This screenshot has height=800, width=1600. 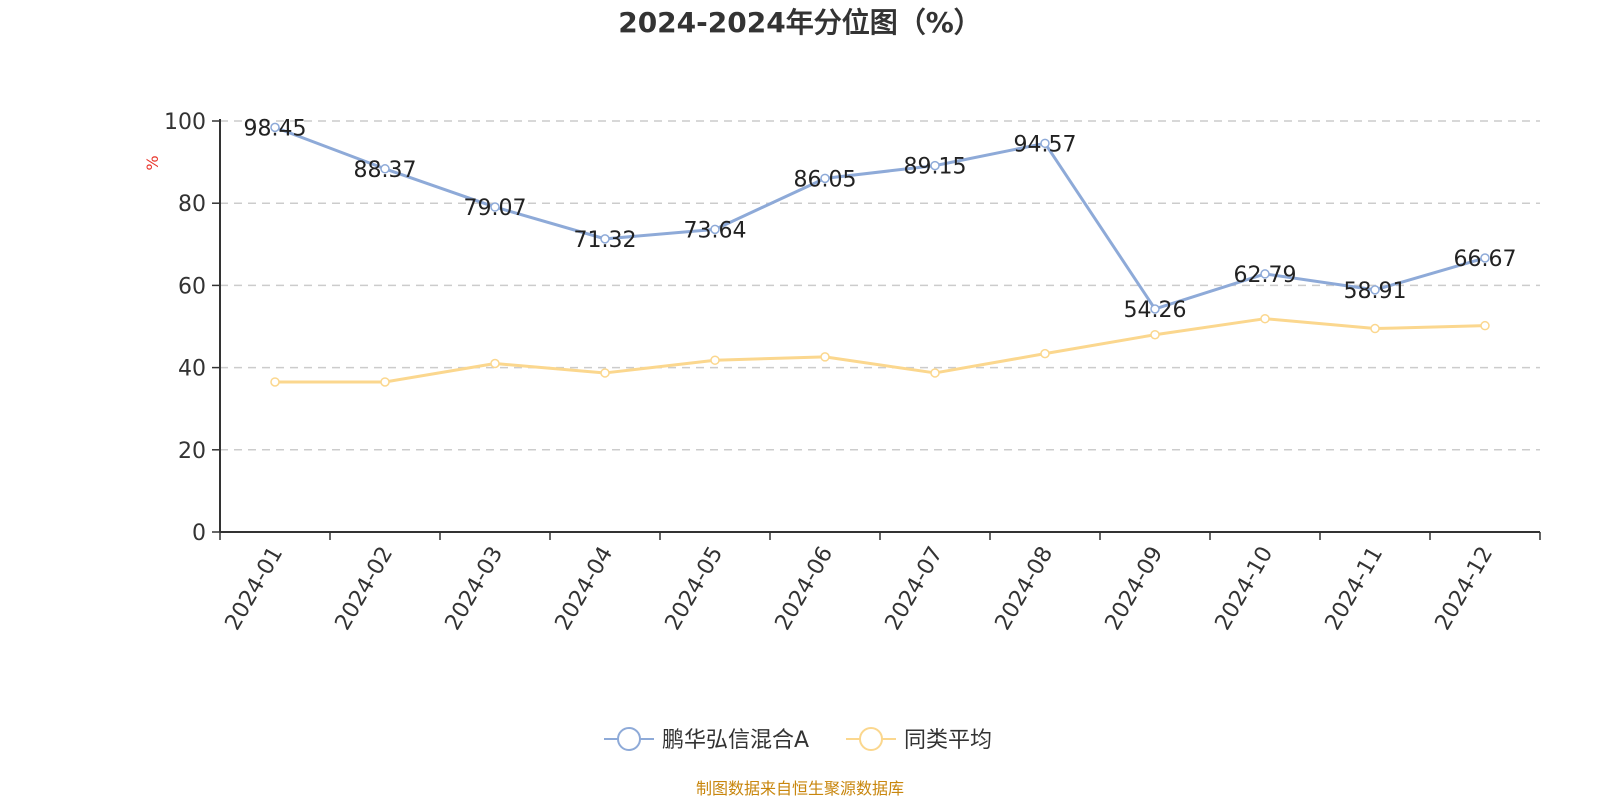 I want to click on legend-item-series-1: 鹏华弘信混合A, so click(x=706, y=740).